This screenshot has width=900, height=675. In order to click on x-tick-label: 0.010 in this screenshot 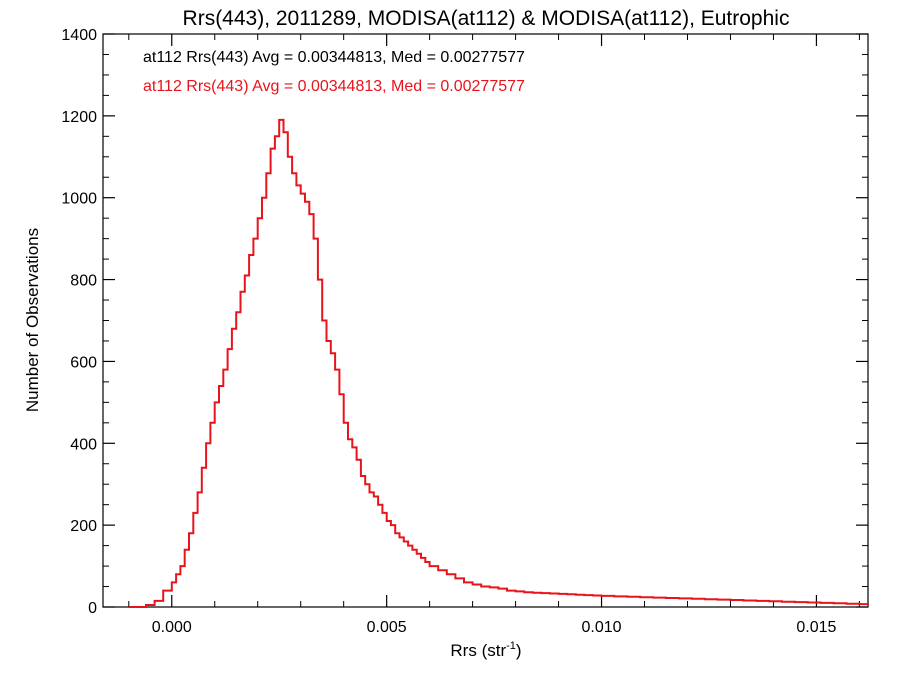, I will do `click(602, 627)`.